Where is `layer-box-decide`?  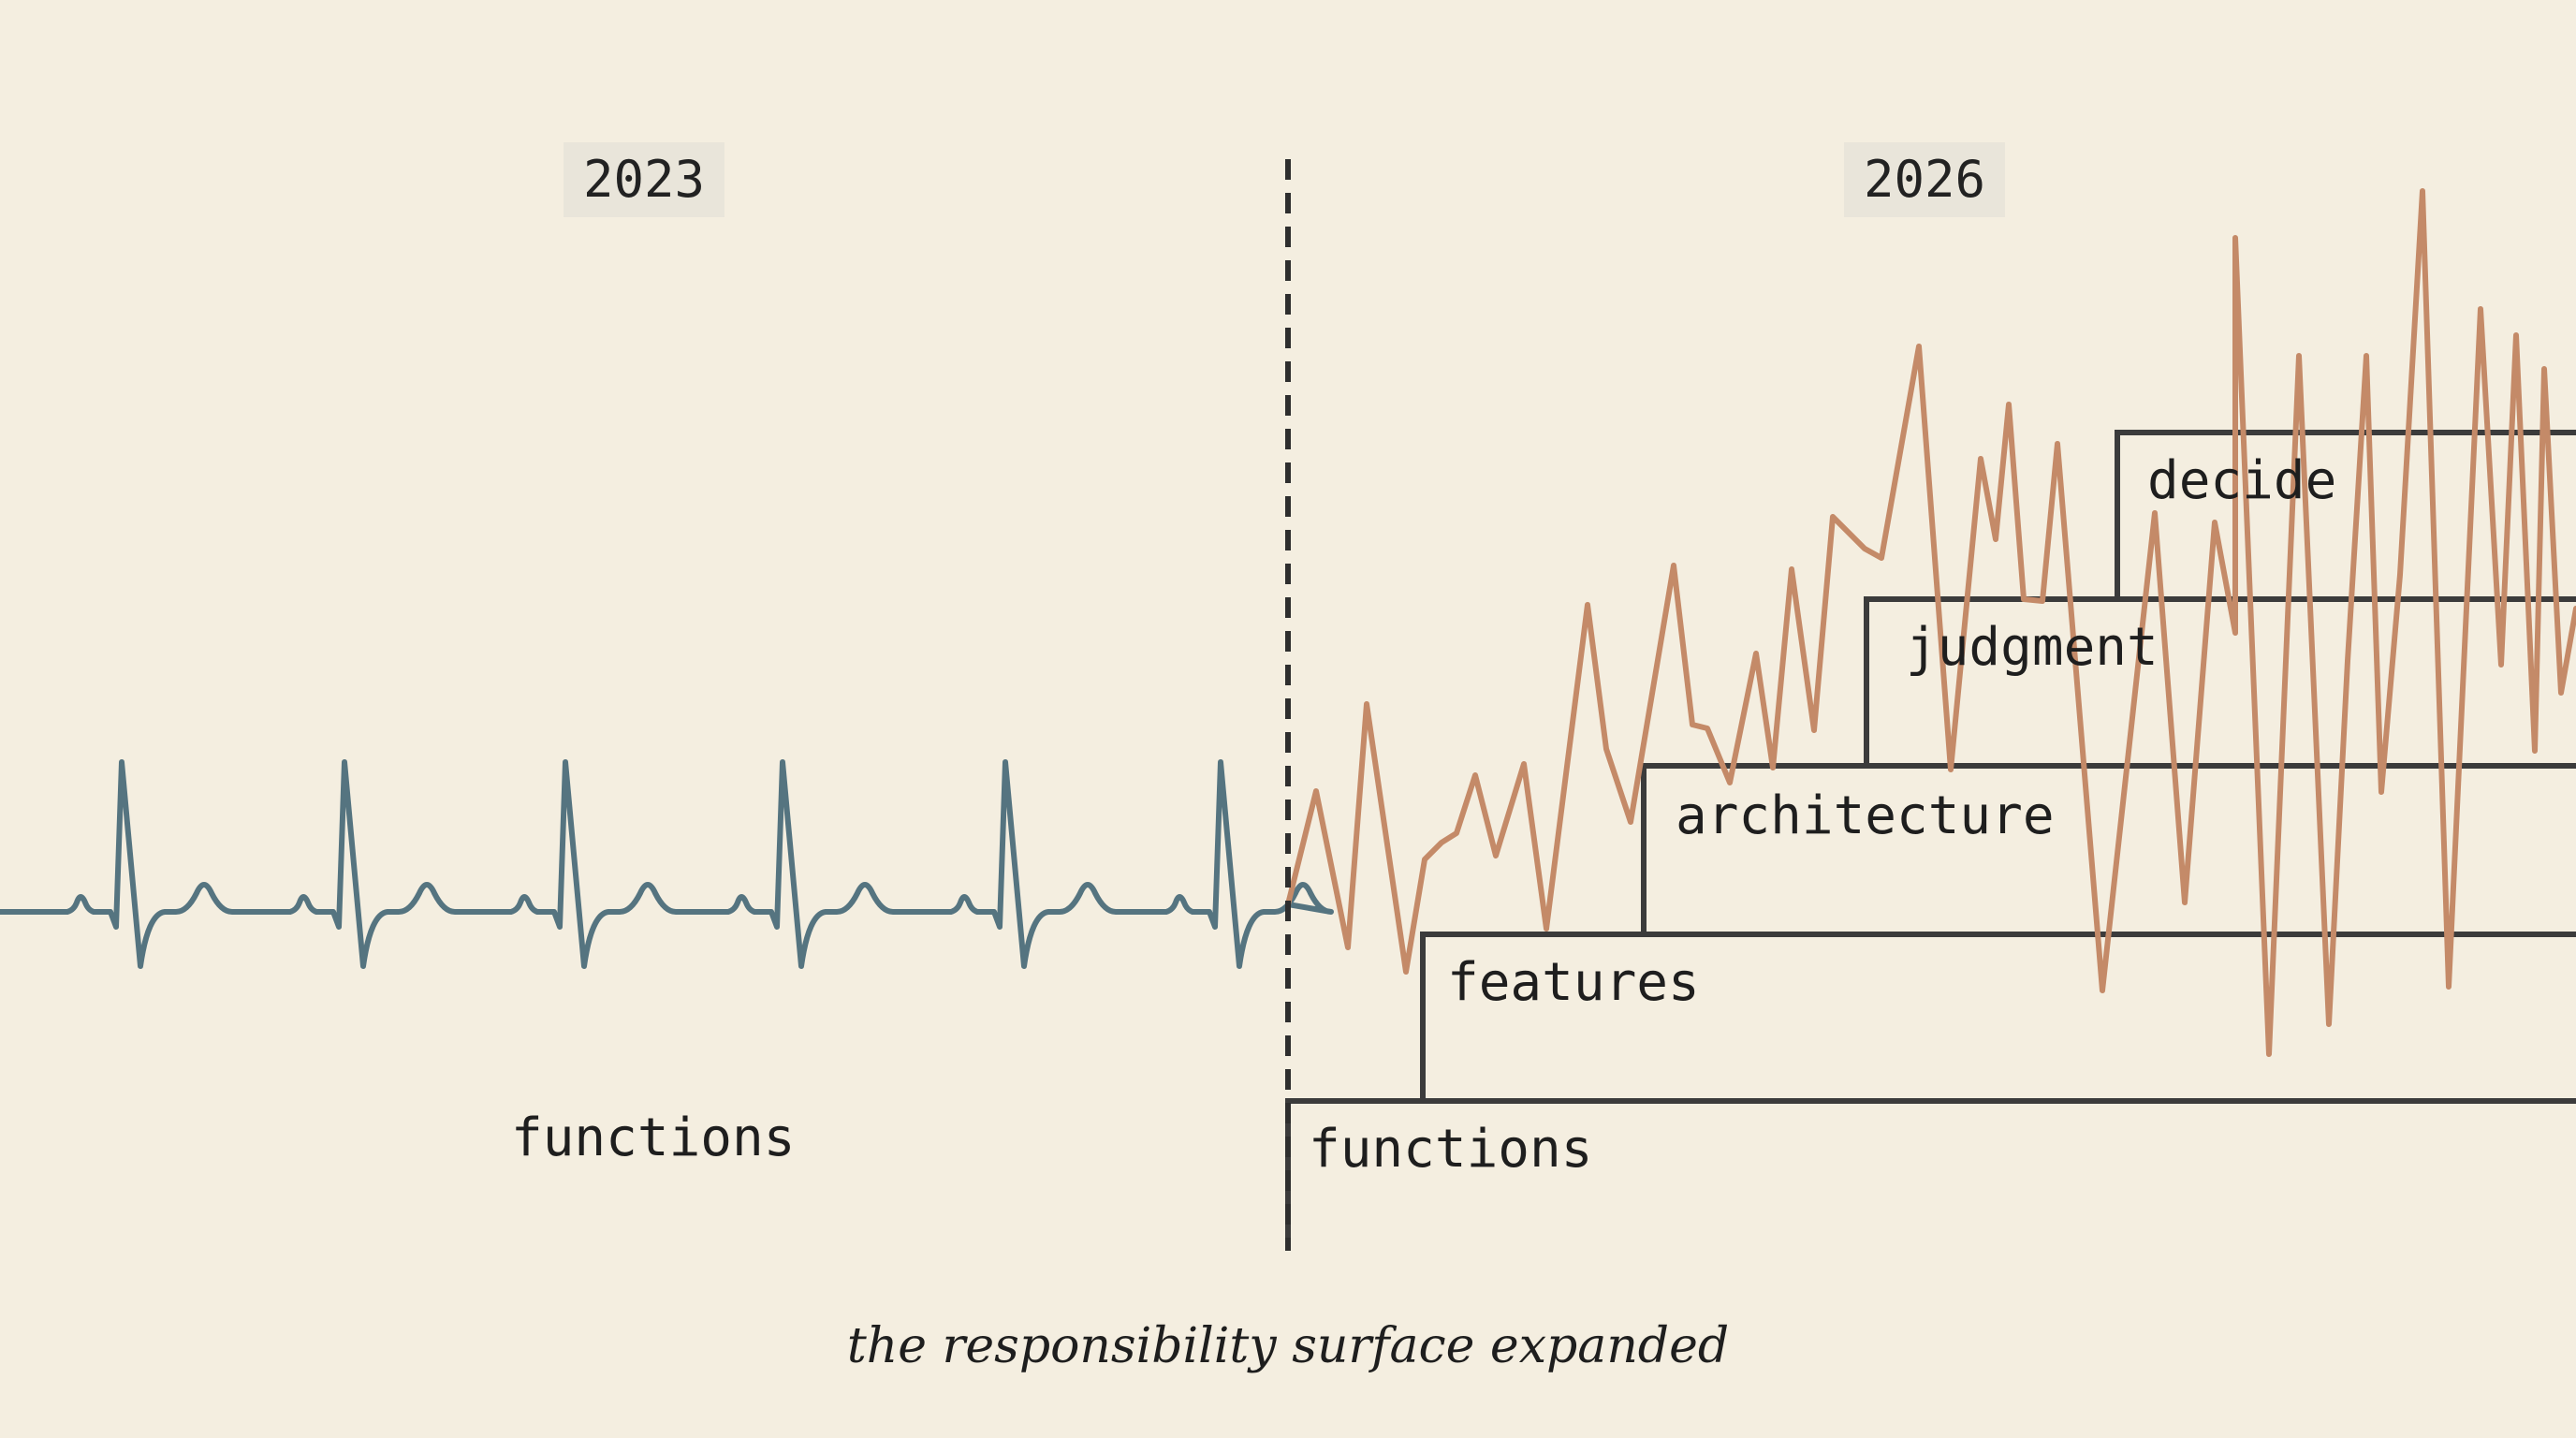
layer-box-decide is located at coordinates (2345, 514).